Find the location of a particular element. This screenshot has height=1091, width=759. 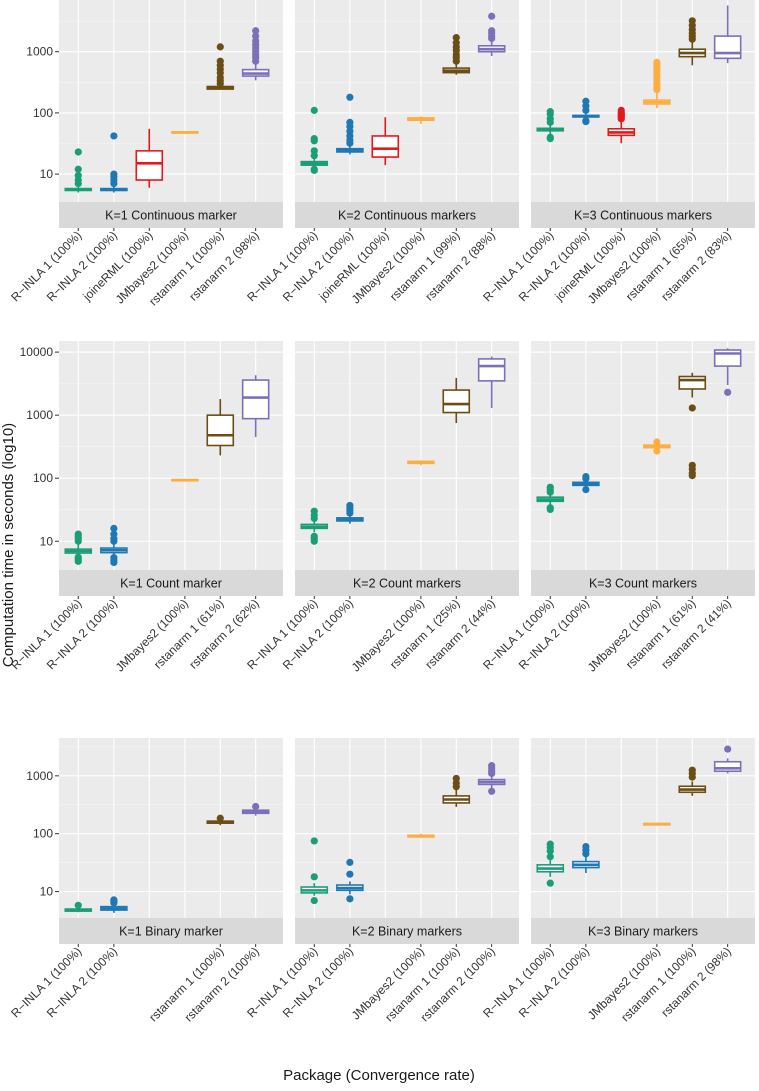

x-axis-title: Package (Convergence rate) is located at coordinates (379, 1075).